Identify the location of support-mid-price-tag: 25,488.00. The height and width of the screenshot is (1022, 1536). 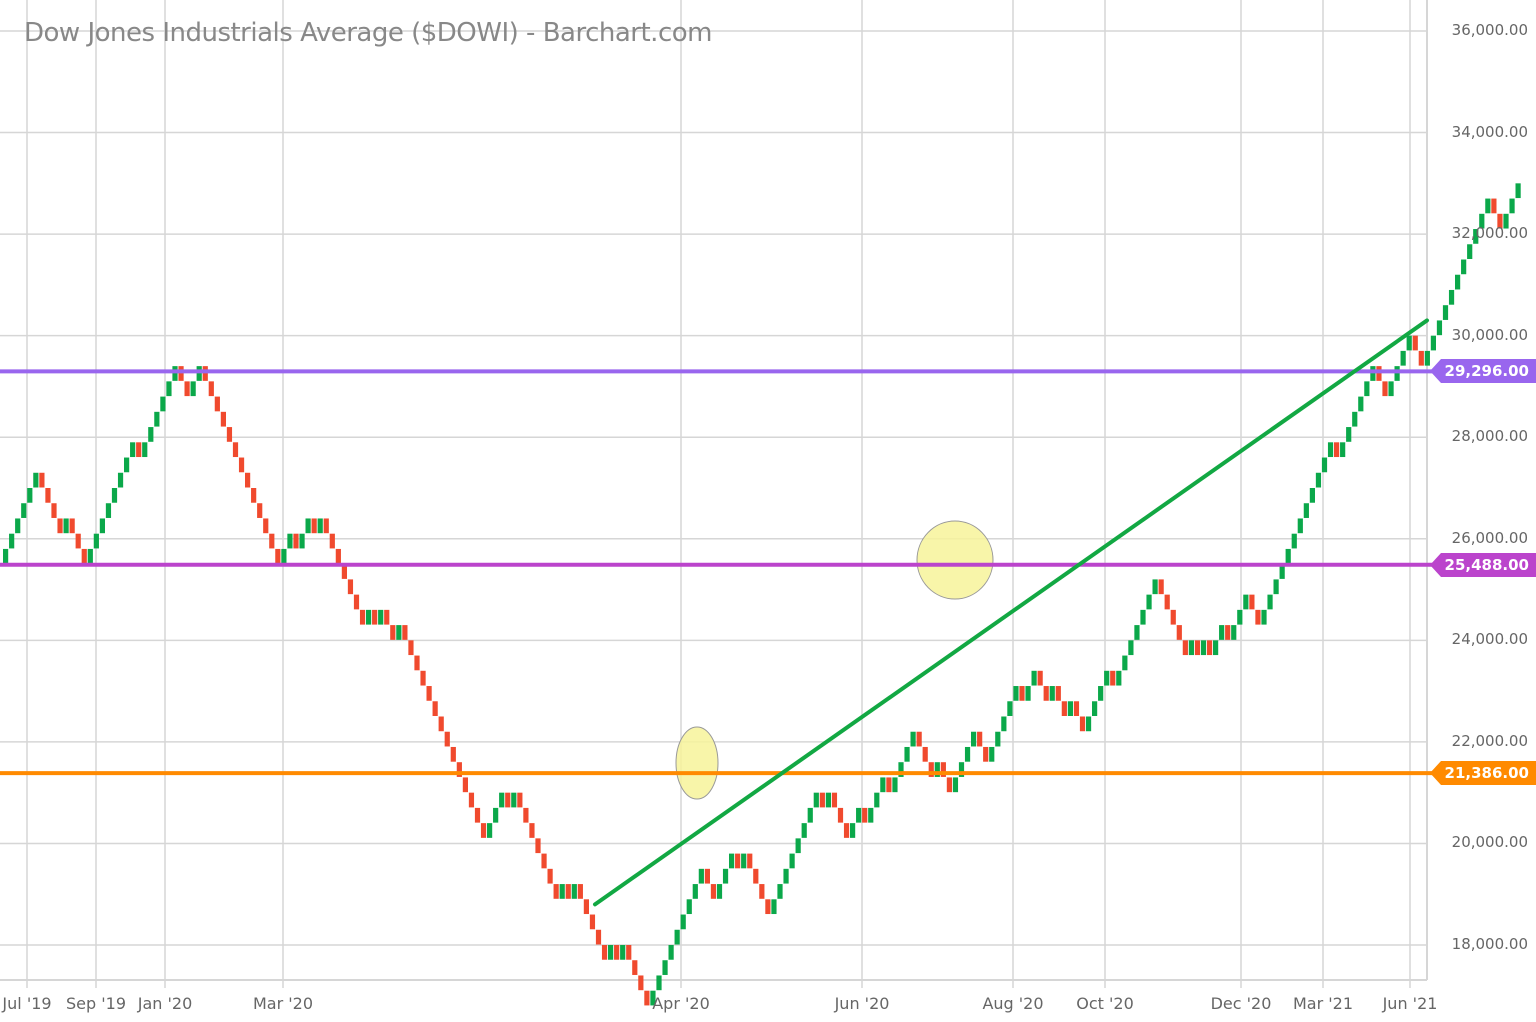
(1482, 564).